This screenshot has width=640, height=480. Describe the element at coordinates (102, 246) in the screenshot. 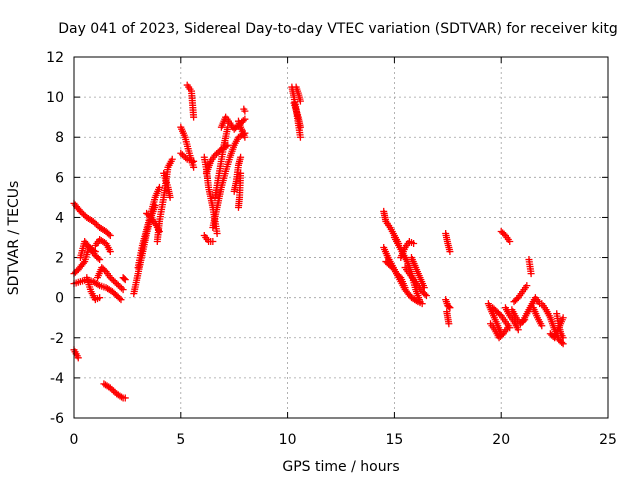

I see `series-arc-a7` at that location.